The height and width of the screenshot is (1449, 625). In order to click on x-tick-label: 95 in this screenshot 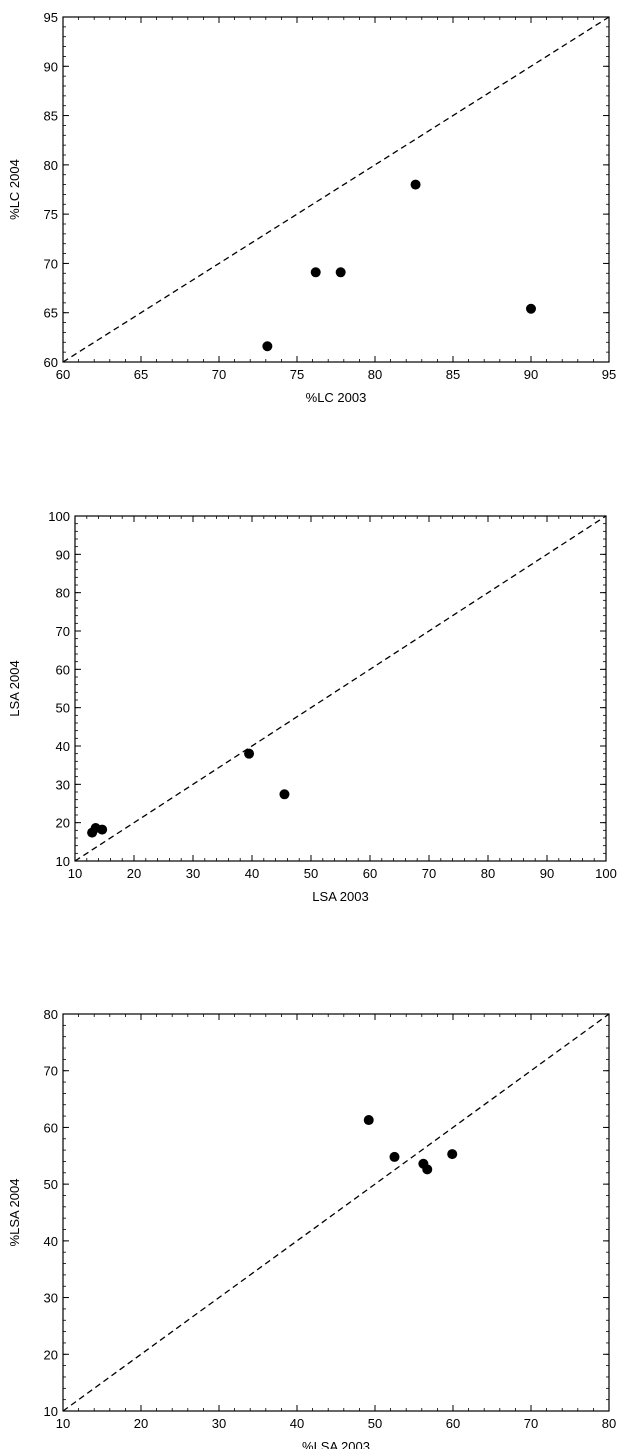, I will do `click(609, 374)`.